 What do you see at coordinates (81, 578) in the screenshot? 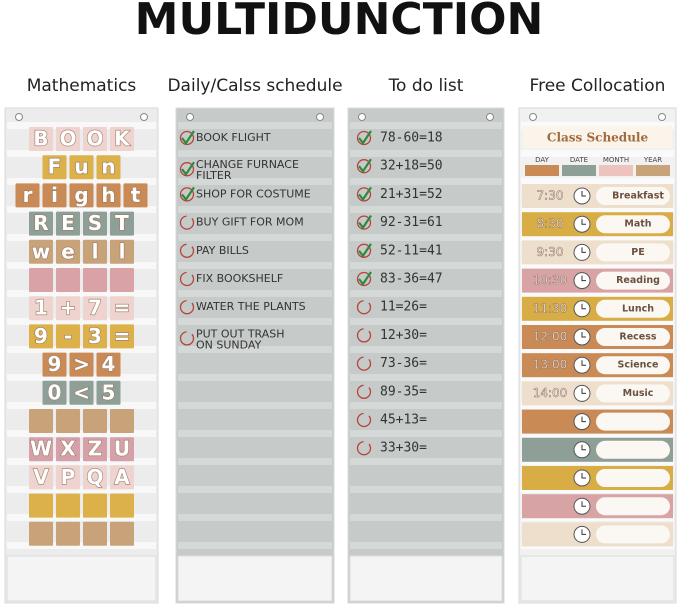
I see `bottom-pocket` at bounding box center [81, 578].